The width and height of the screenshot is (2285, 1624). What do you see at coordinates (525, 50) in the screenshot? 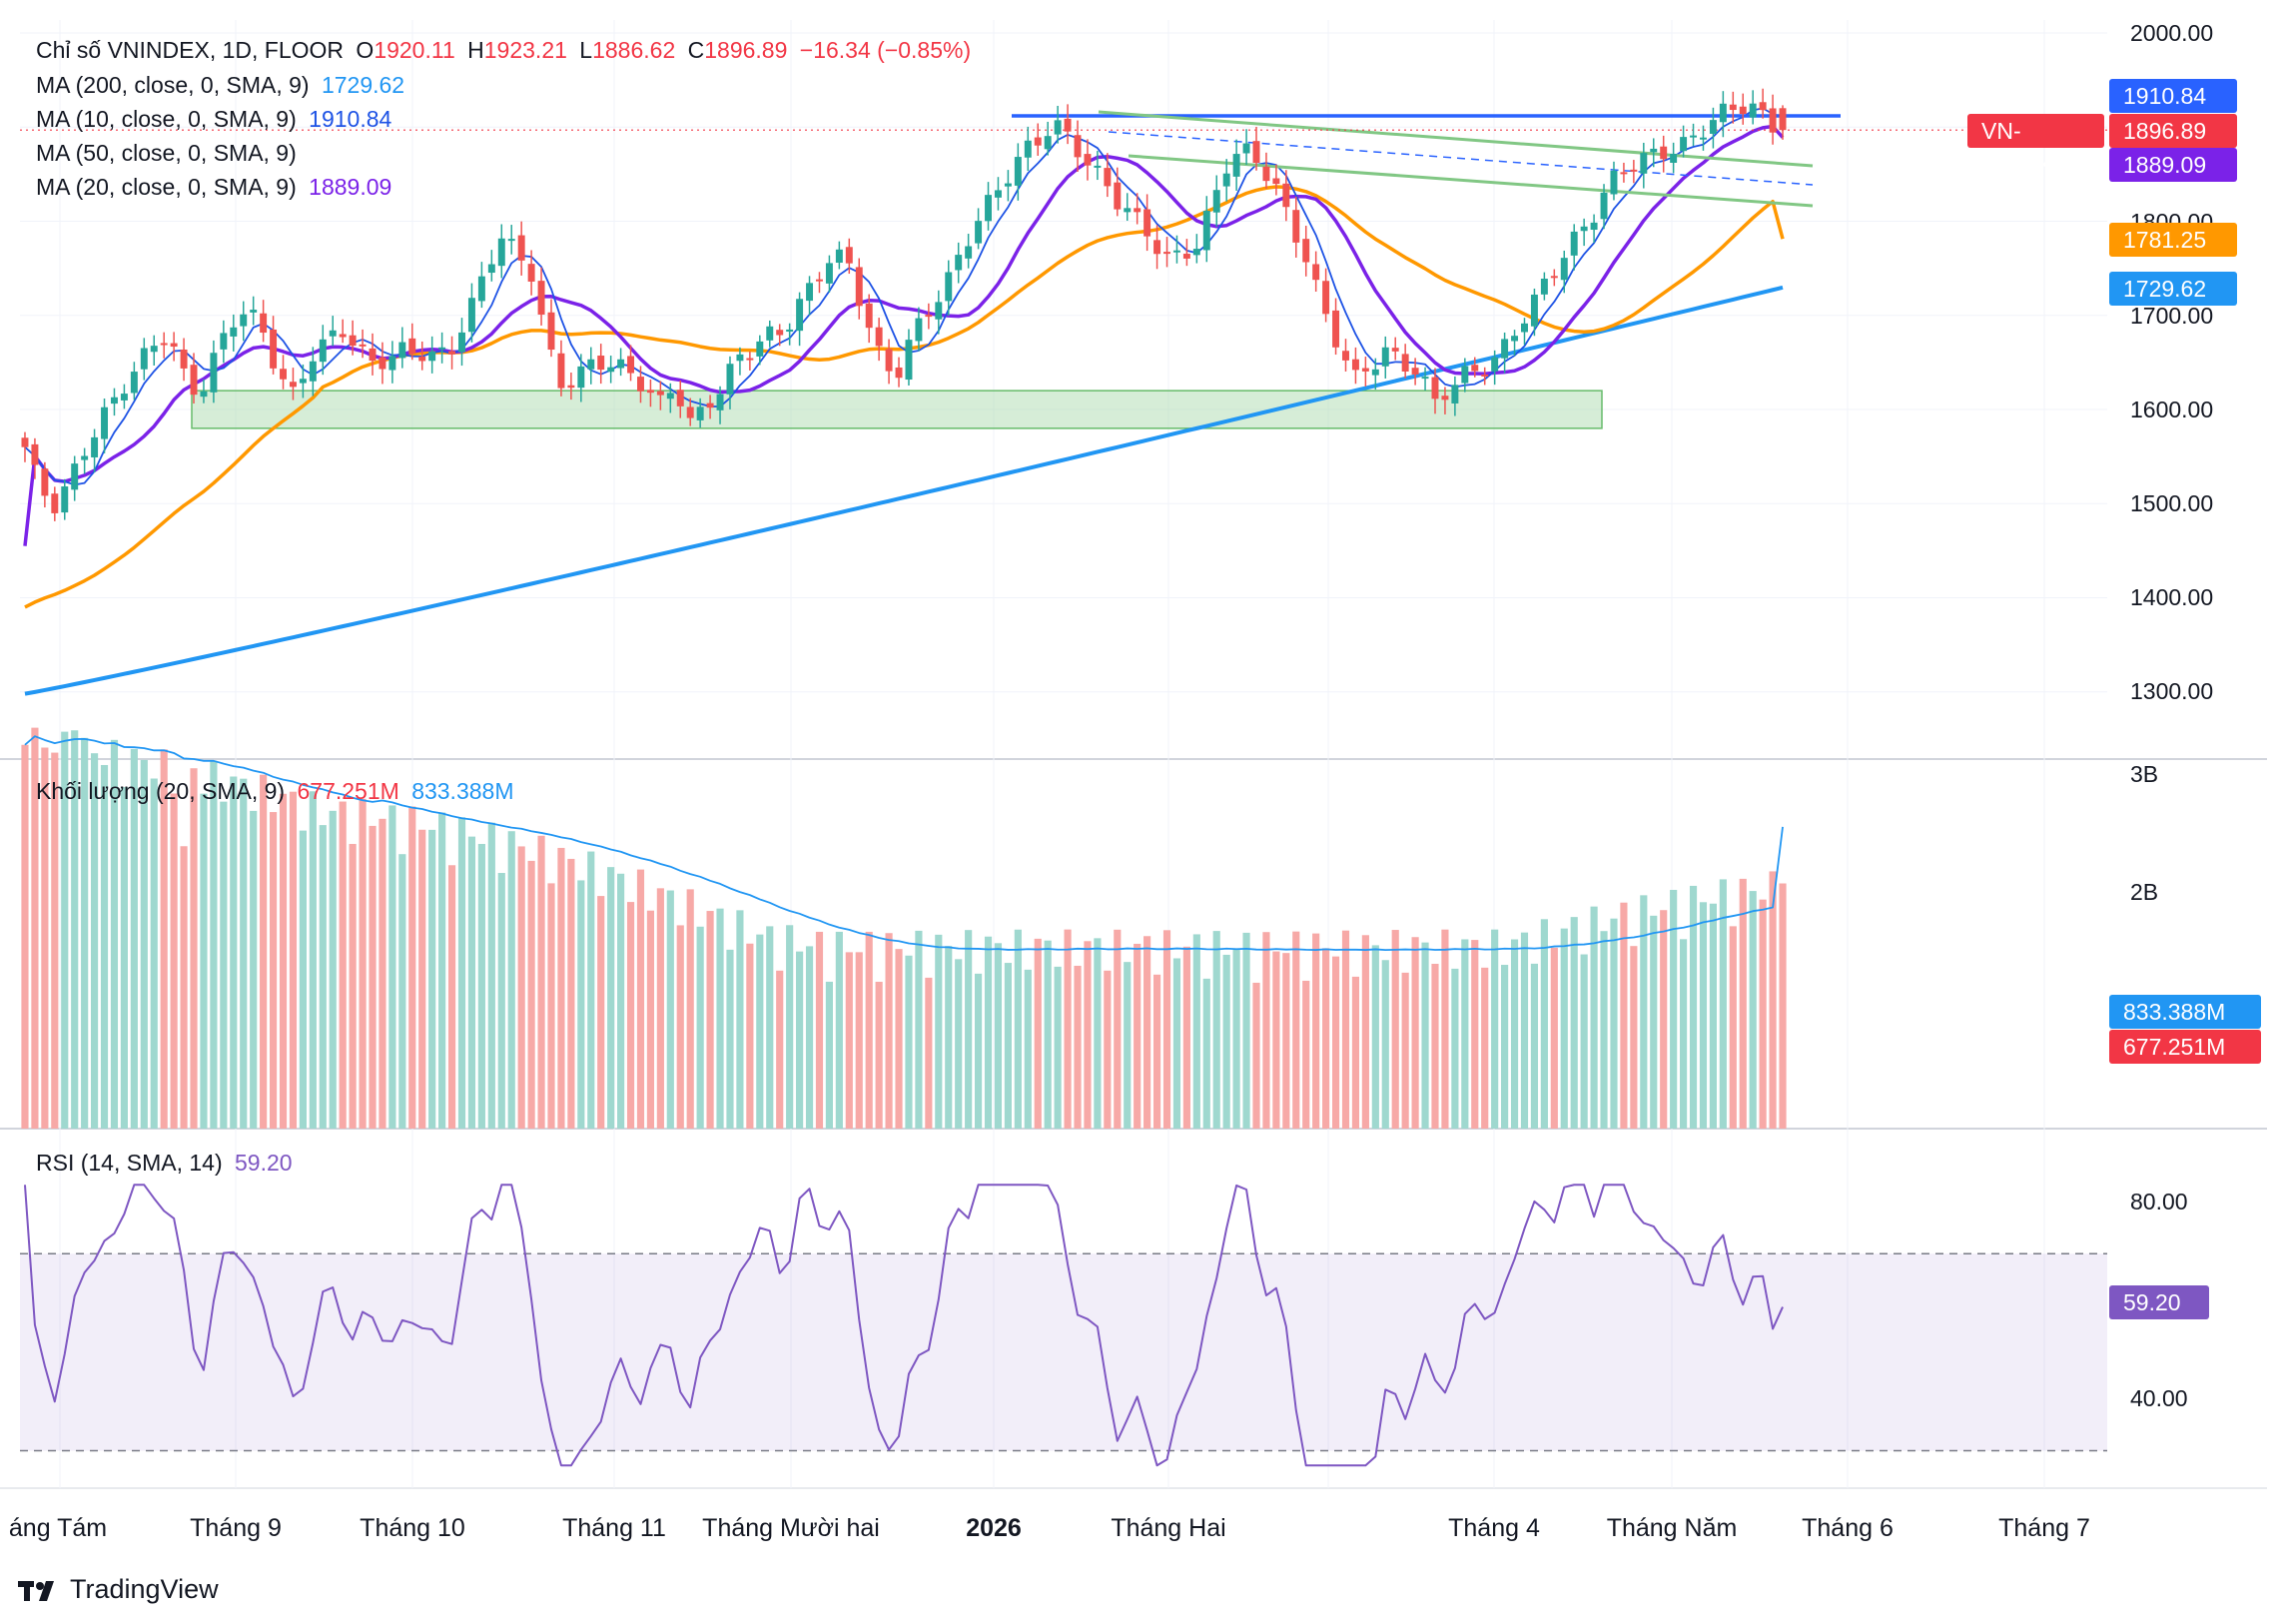
I see `high-value: 1923.21` at bounding box center [525, 50].